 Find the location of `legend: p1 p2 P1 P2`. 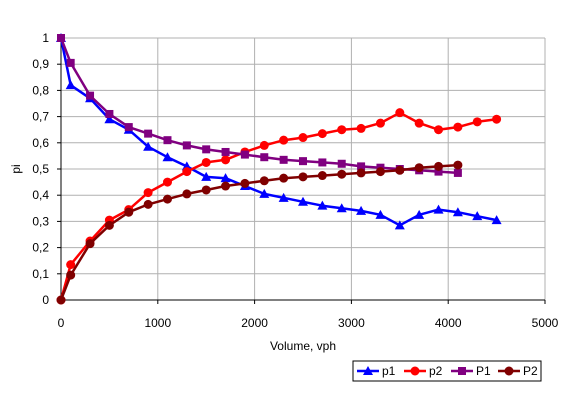

legend: p1 p2 P1 P2 is located at coordinates (447, 371).